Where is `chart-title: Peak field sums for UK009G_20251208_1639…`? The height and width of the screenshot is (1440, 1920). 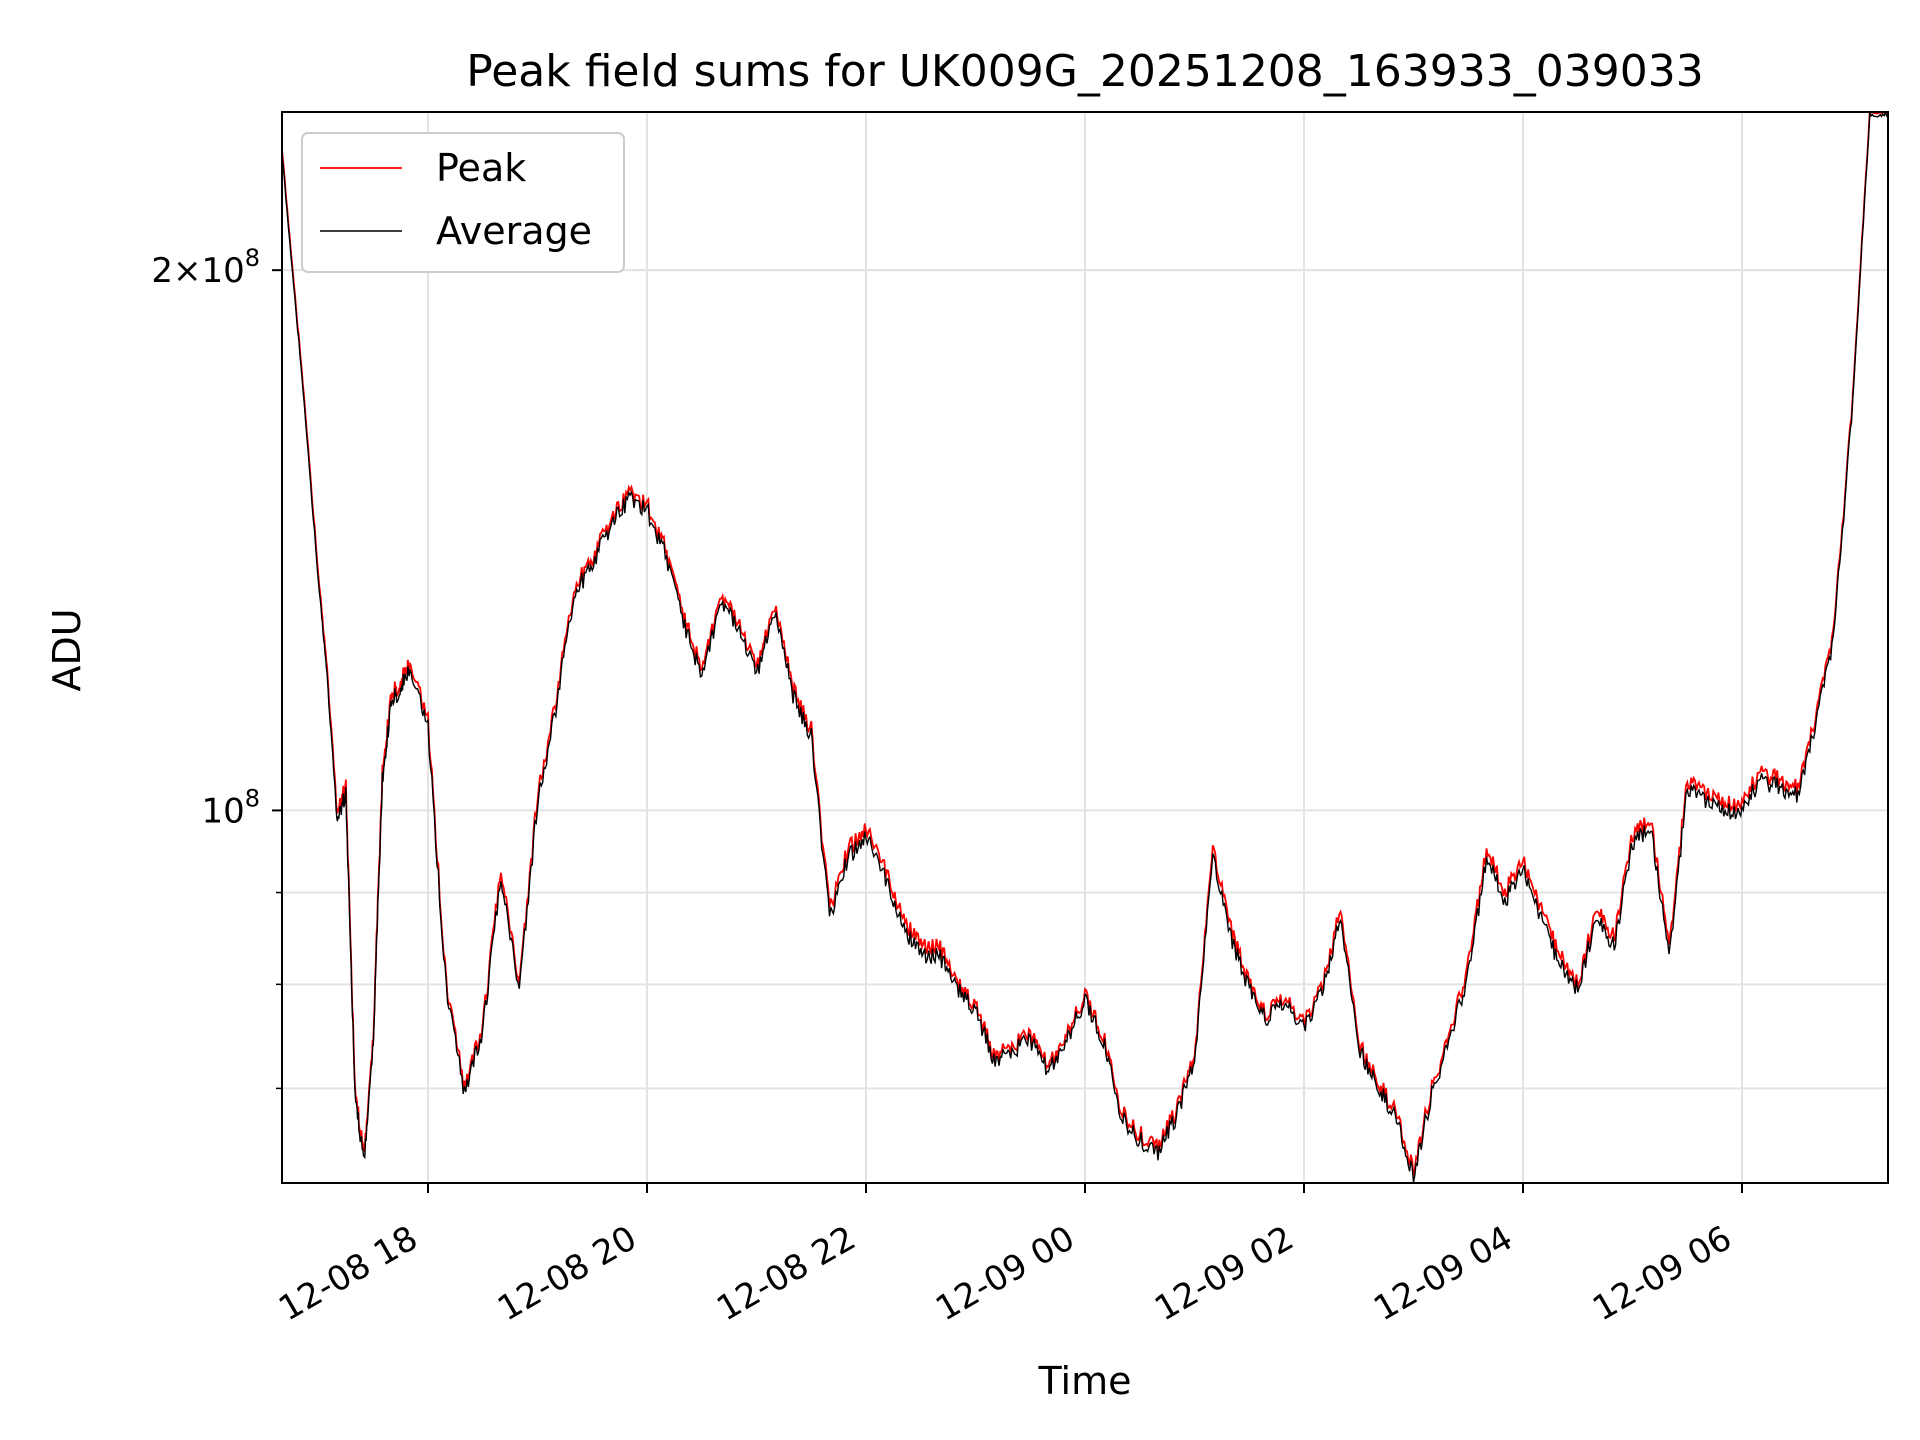
chart-title: Peak field sums for UK009G_20251208_1639… is located at coordinates (1084, 71).